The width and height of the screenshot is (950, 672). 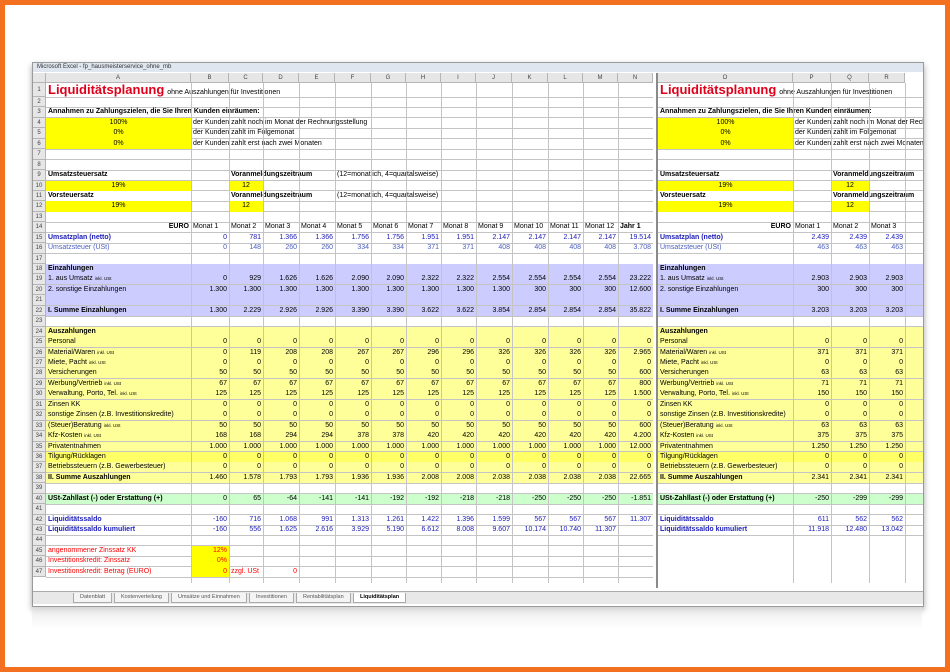 What do you see at coordinates (39, 269) in the screenshot?
I see `row-number: 18` at bounding box center [39, 269].